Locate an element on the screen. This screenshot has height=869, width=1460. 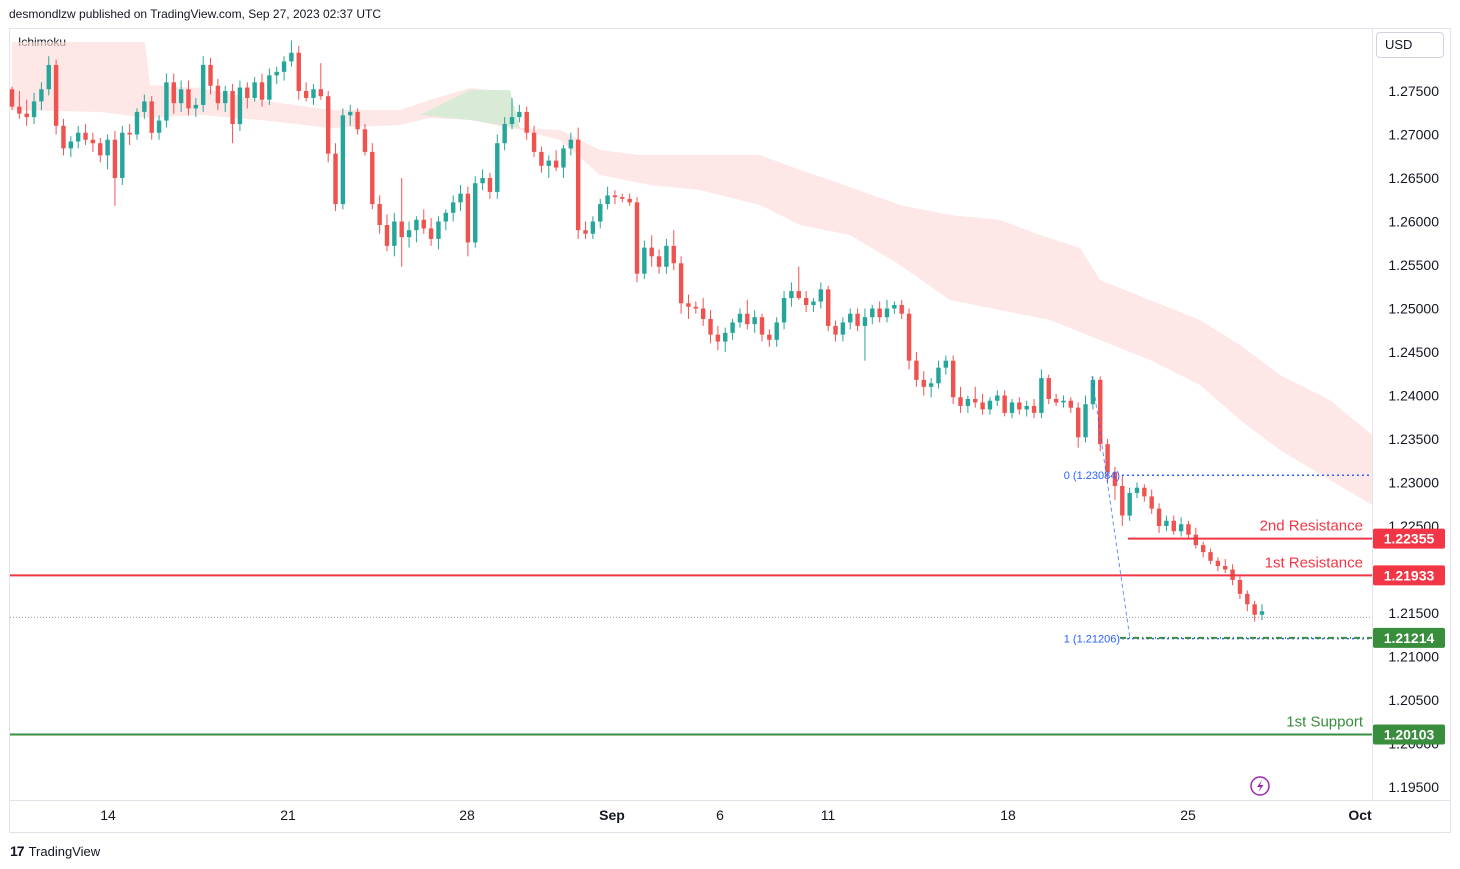
price-tick-label: 1.23500 is located at coordinates (1413, 439).